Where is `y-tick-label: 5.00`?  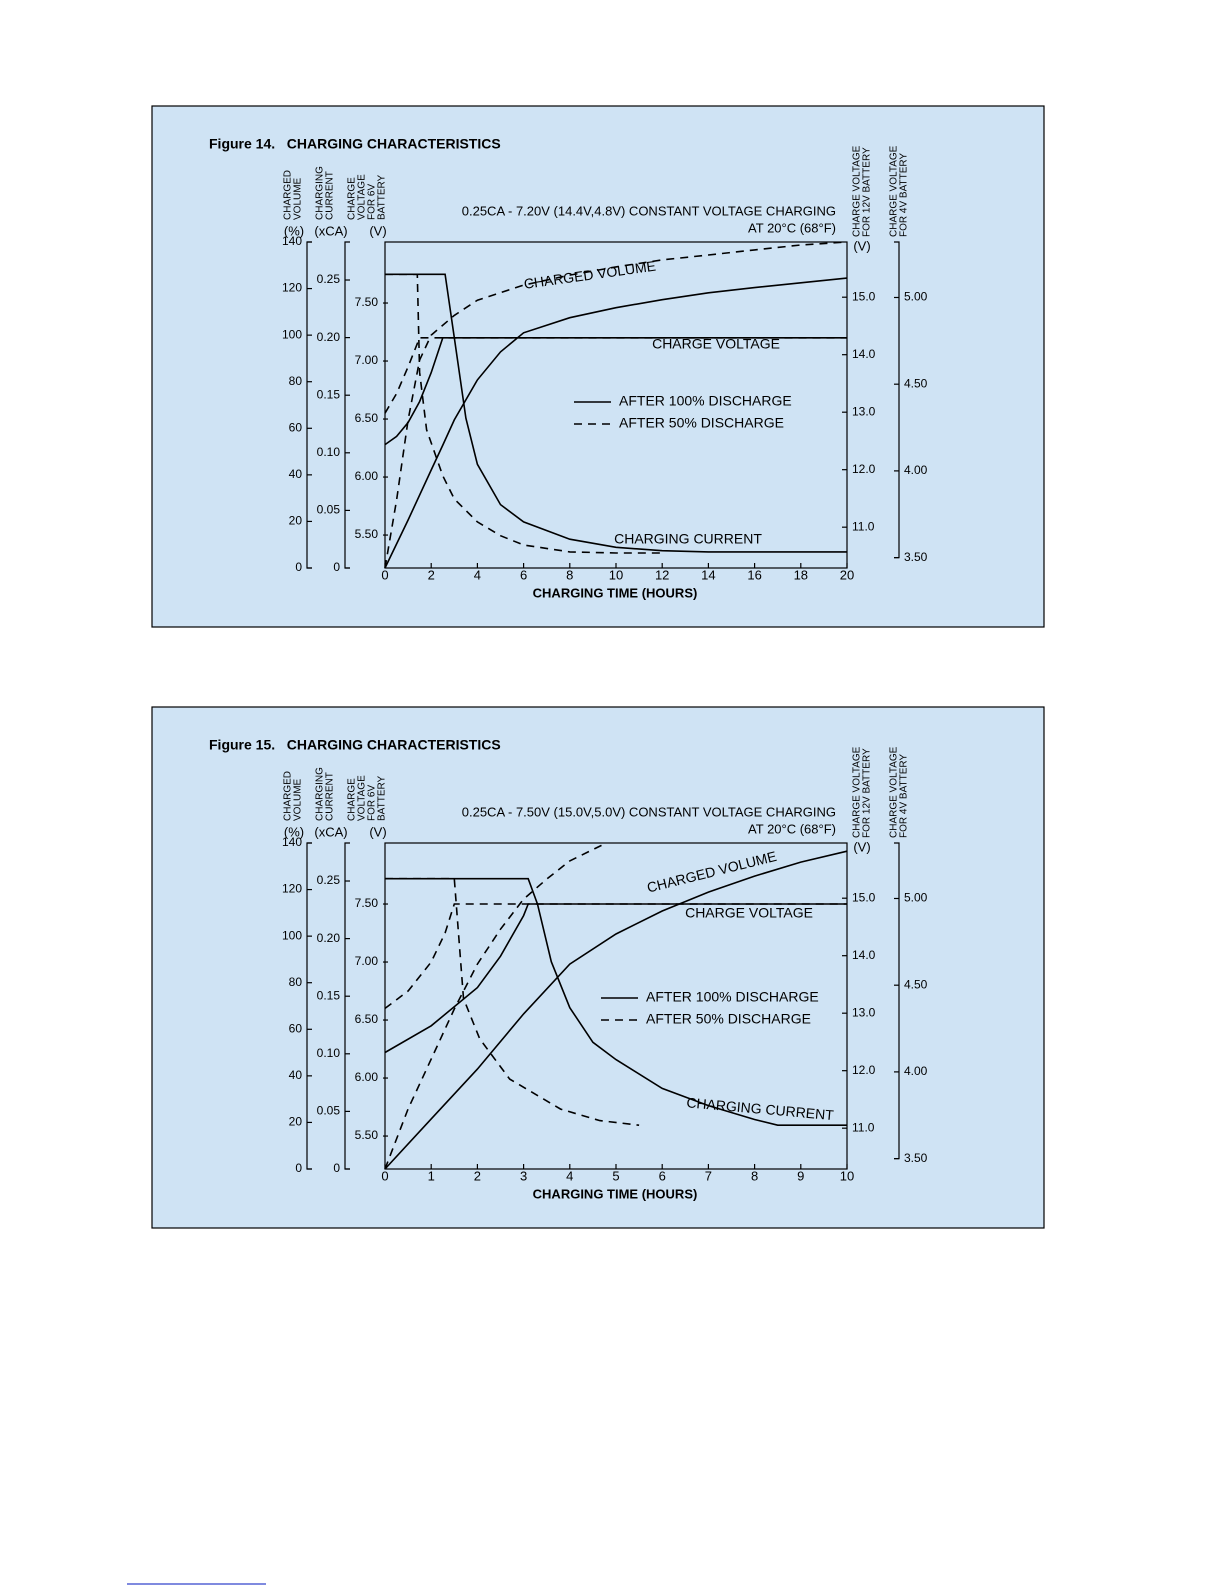 y-tick-label: 5.00 is located at coordinates (916, 898).